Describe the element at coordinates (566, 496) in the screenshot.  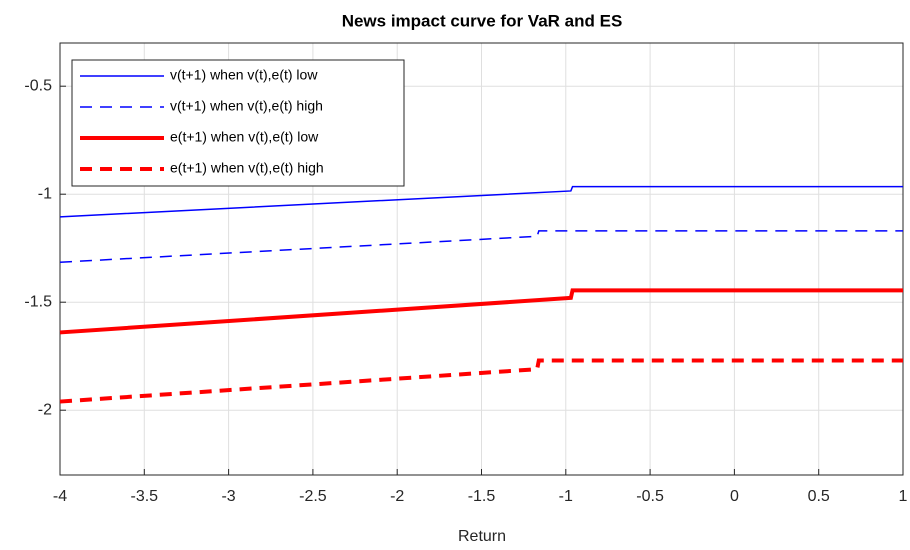
I see `x-tick-label: -1` at that location.